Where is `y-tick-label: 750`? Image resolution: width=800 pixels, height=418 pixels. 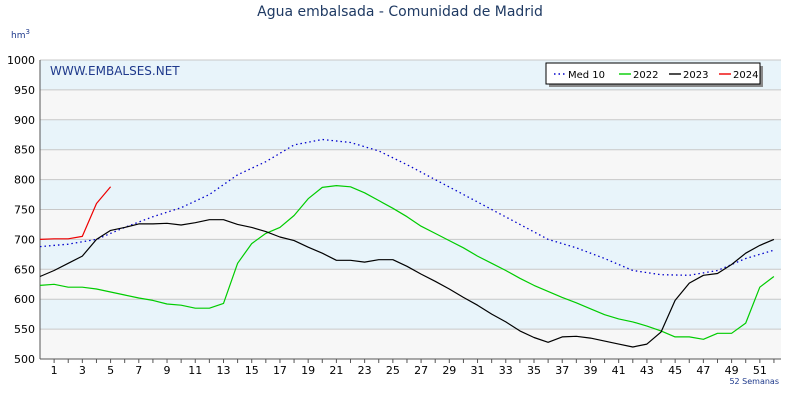 y-tick-label: 750 is located at coordinates (24, 210).